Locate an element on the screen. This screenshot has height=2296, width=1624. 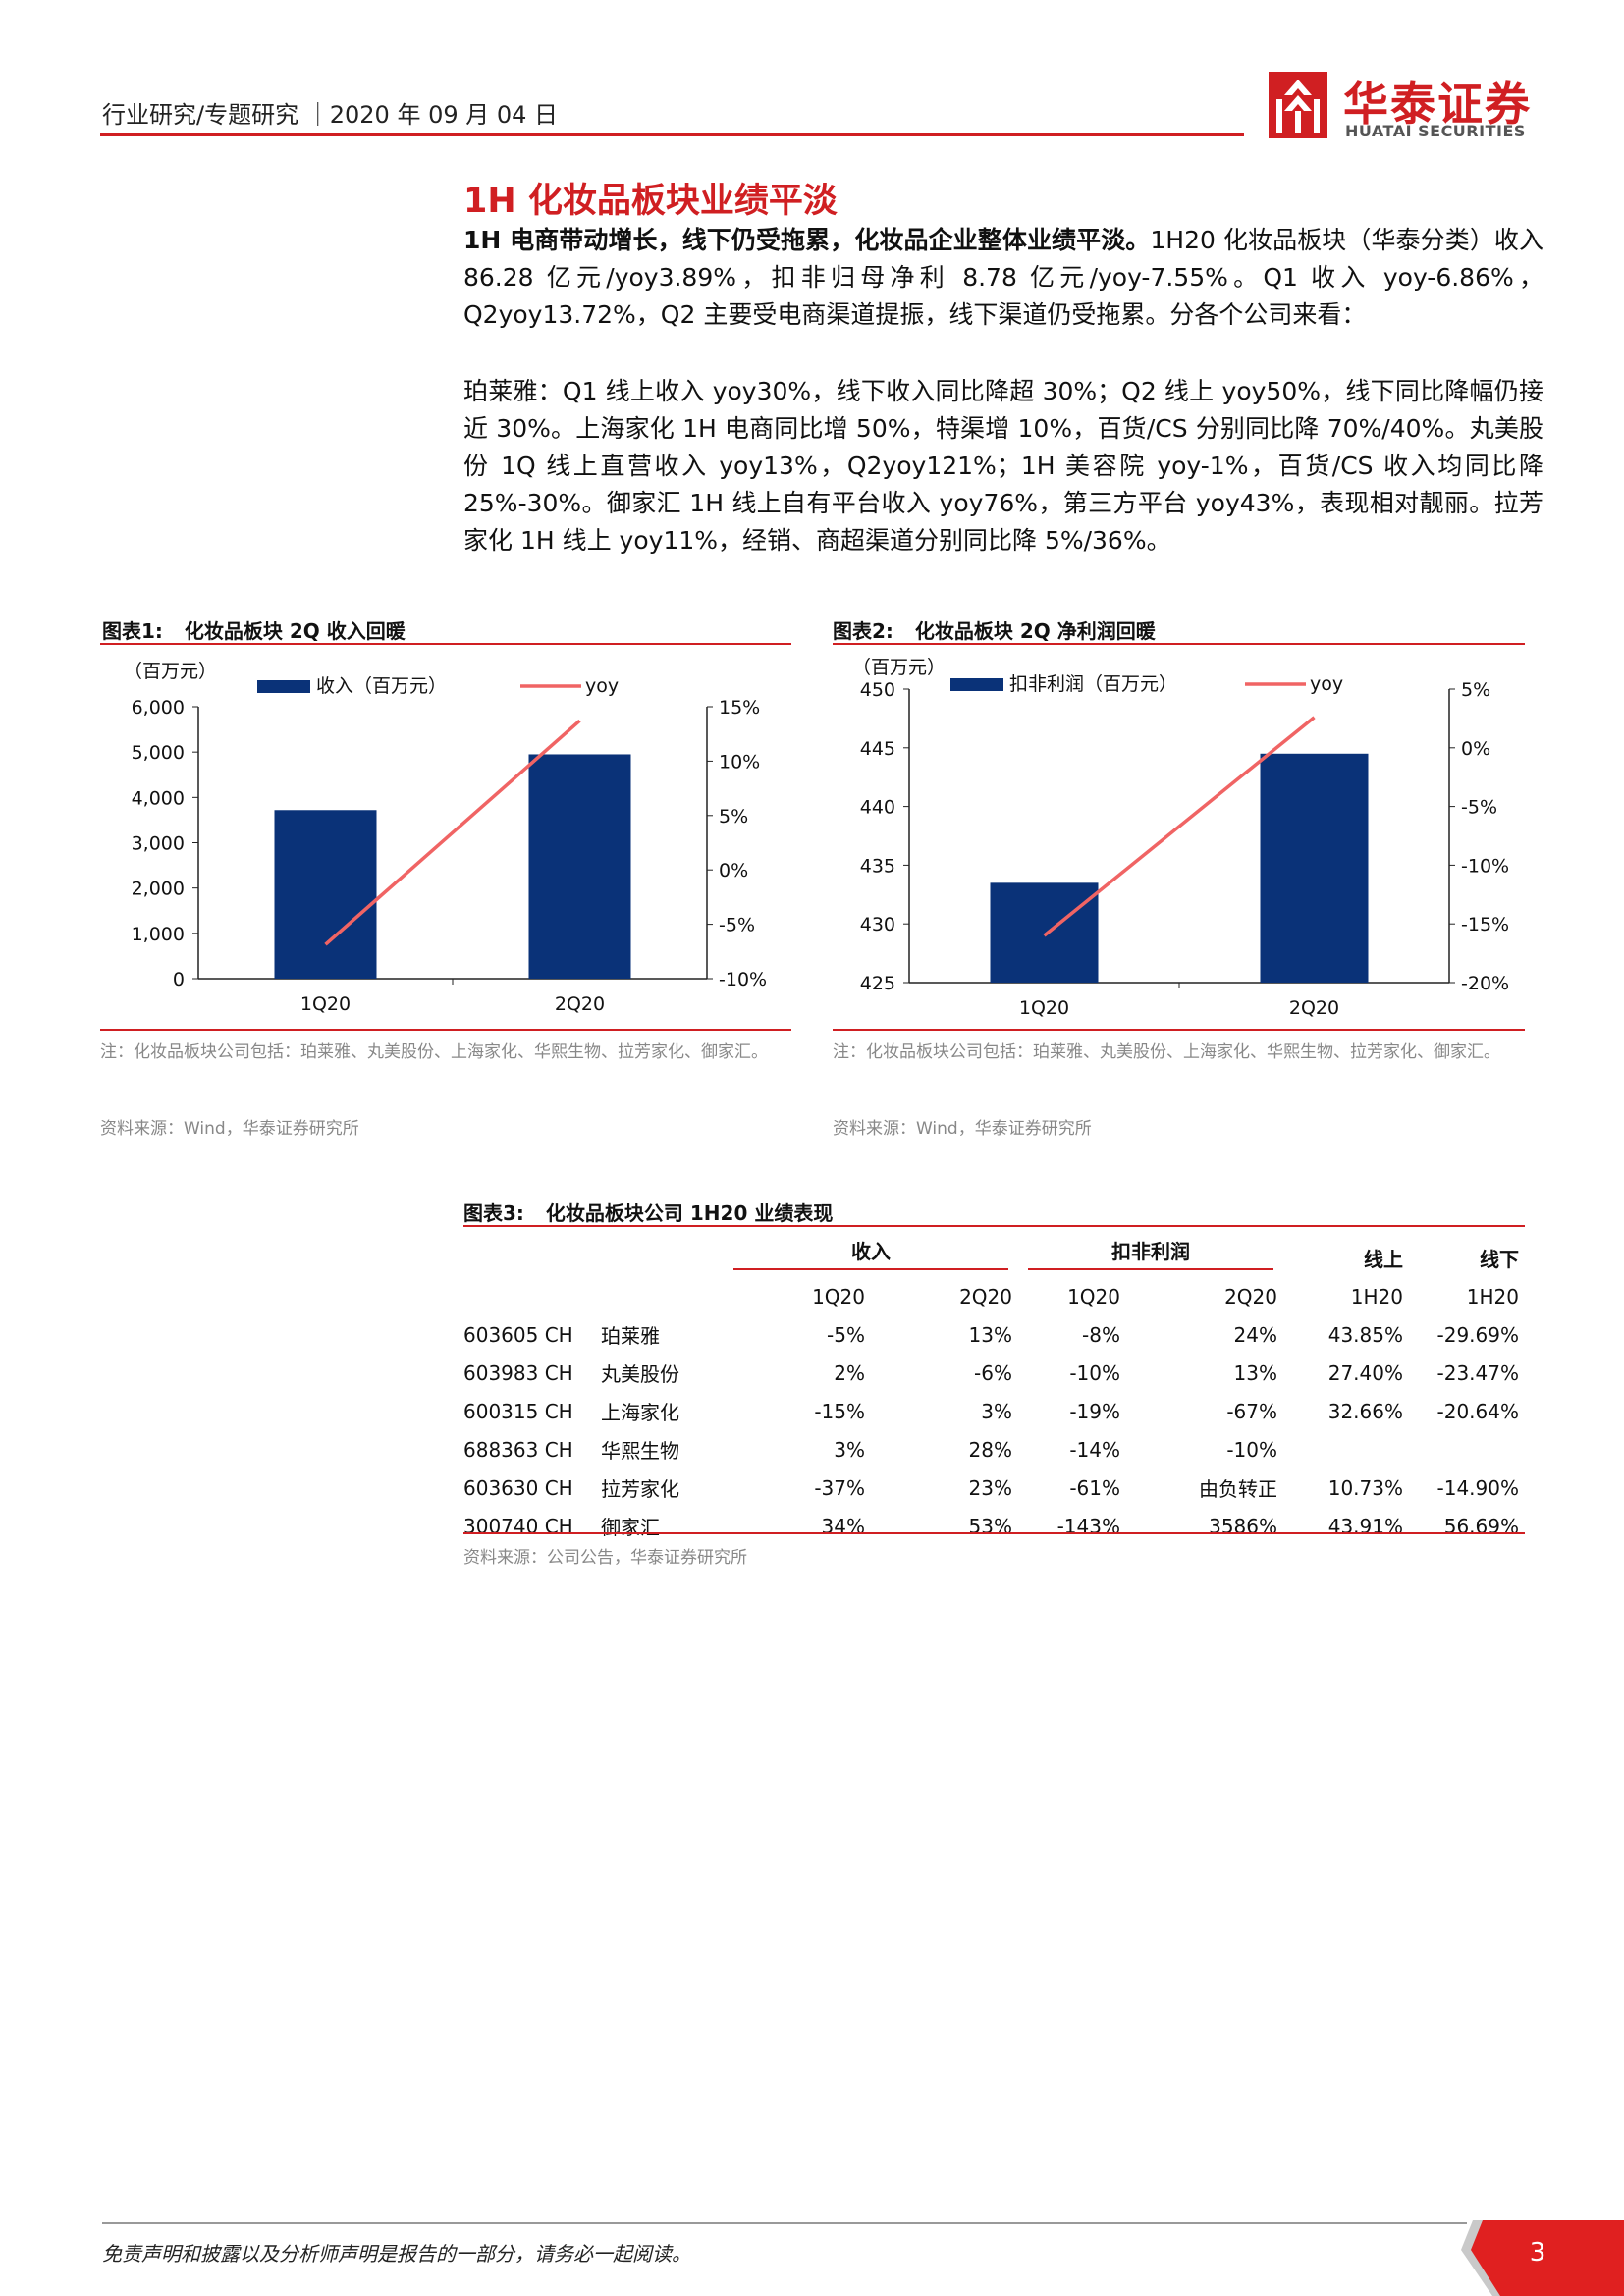
y-right-tick-label: -15% is located at coordinates (1485, 924).